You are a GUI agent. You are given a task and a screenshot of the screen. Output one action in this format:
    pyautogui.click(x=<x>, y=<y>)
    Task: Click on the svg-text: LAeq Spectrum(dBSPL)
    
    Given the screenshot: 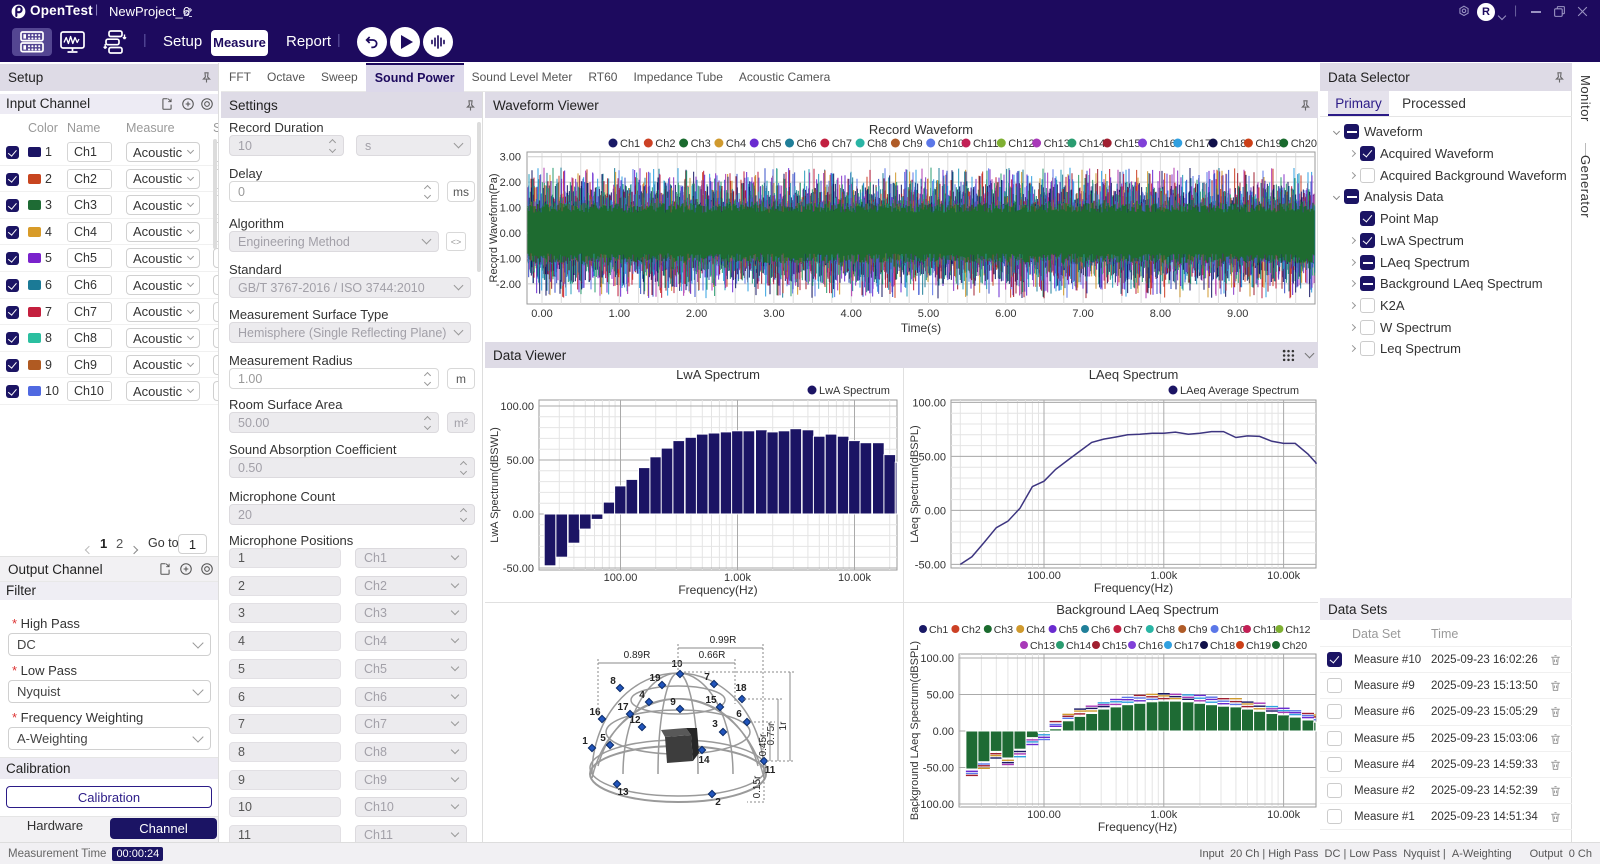 What is the action you would take?
    pyautogui.click(x=915, y=483)
    